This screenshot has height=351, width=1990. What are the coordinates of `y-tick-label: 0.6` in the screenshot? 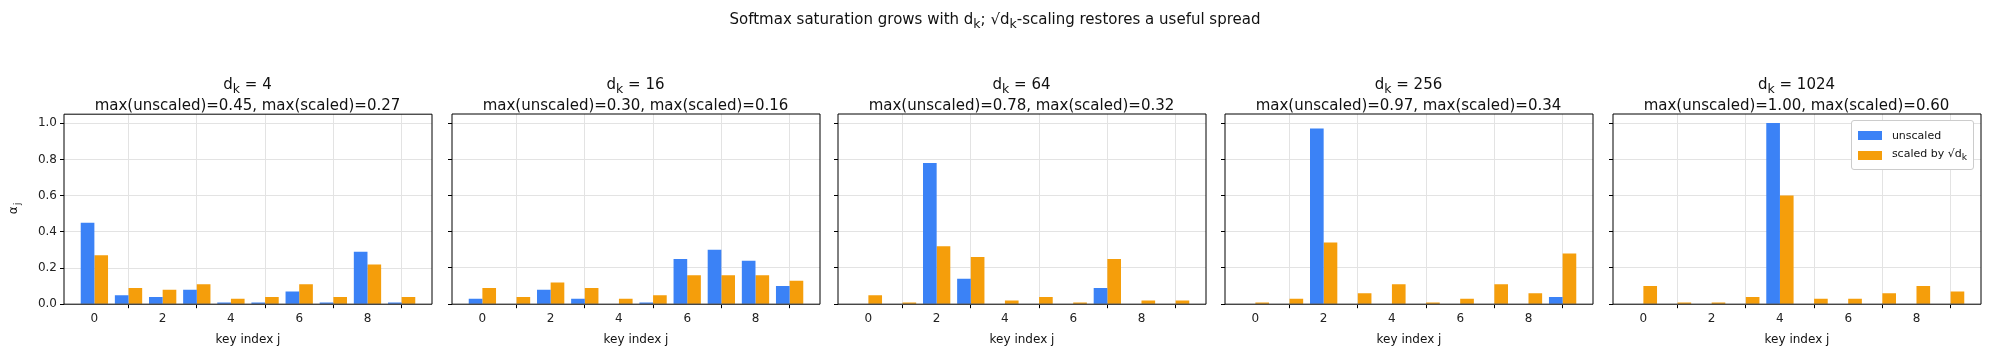 It's located at (47, 194).